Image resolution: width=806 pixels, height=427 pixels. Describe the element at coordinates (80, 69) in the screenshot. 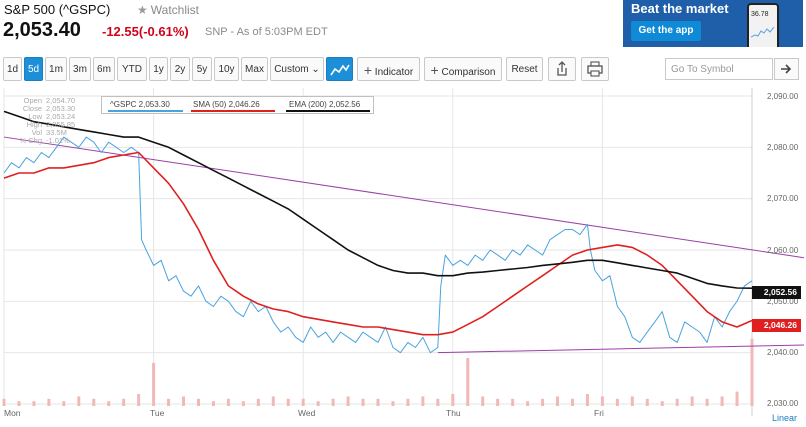

I see `range-3m-button: 3m` at that location.